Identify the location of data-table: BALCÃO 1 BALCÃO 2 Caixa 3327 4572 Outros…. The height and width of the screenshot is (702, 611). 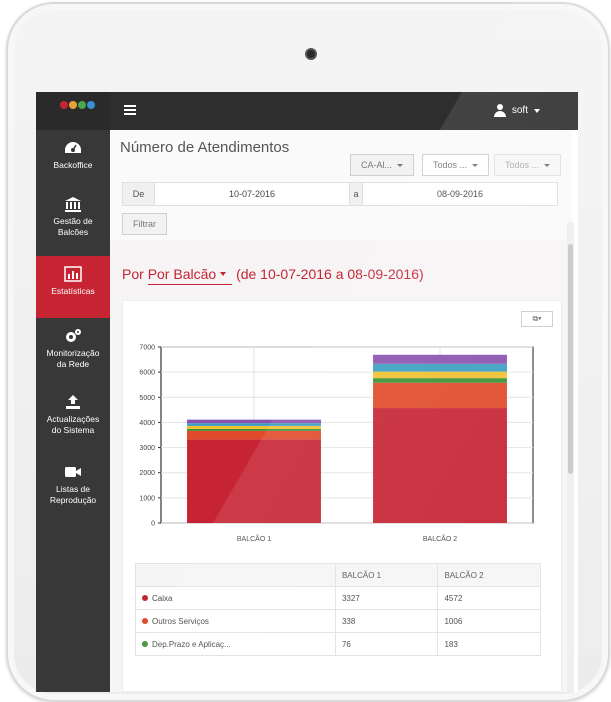
(338, 609).